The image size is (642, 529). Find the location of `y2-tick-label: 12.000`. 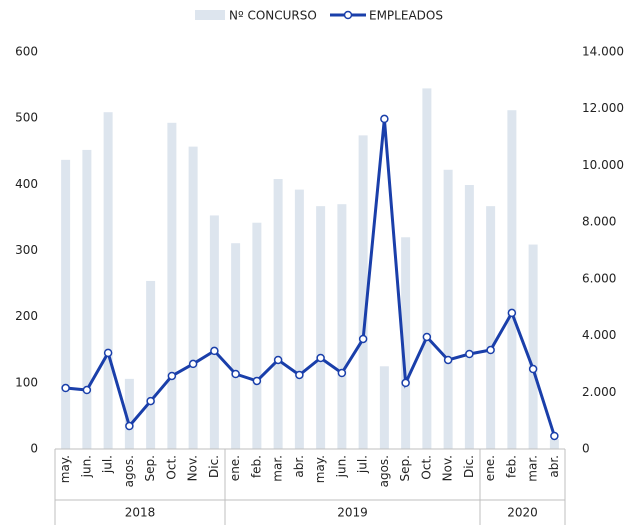

y2-tick-label: 12.000 is located at coordinates (603, 108).